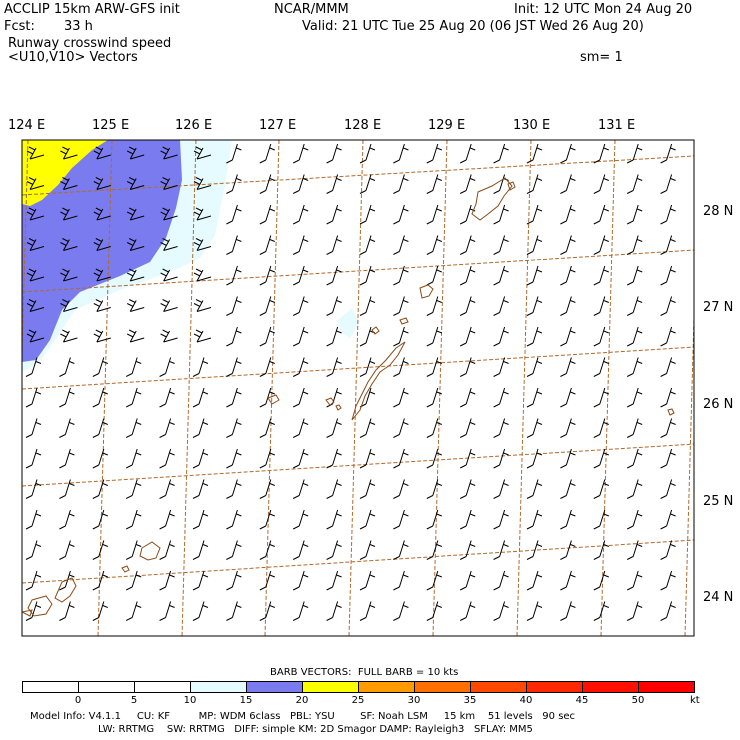  What do you see at coordinates (492, 199) in the screenshot?
I see `amami-island` at bounding box center [492, 199].